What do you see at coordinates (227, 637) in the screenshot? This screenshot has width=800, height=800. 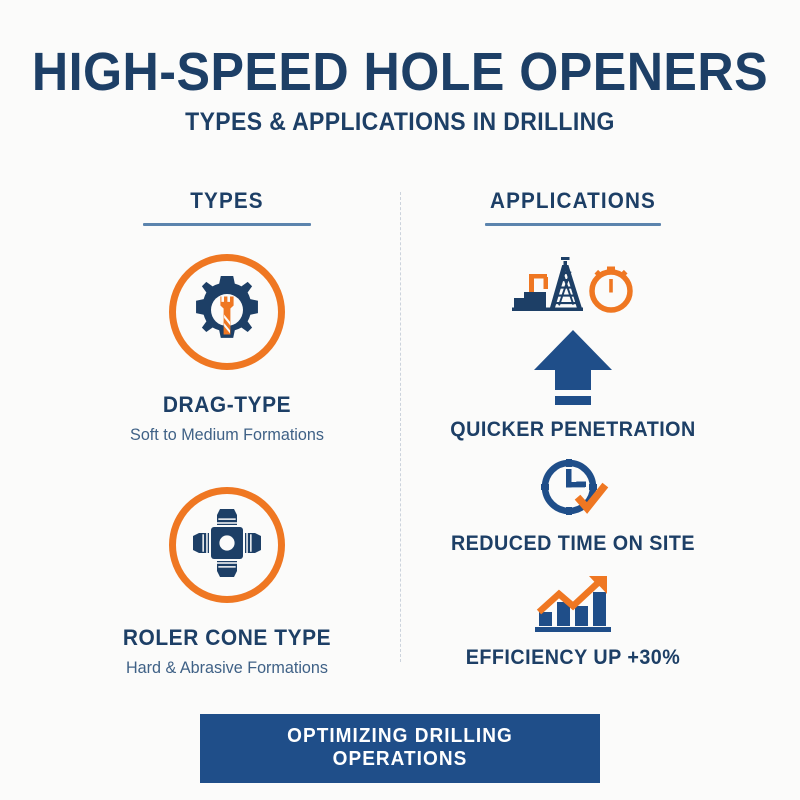 I see `type-title-roller-cone: ROLER CONE TYPE` at bounding box center [227, 637].